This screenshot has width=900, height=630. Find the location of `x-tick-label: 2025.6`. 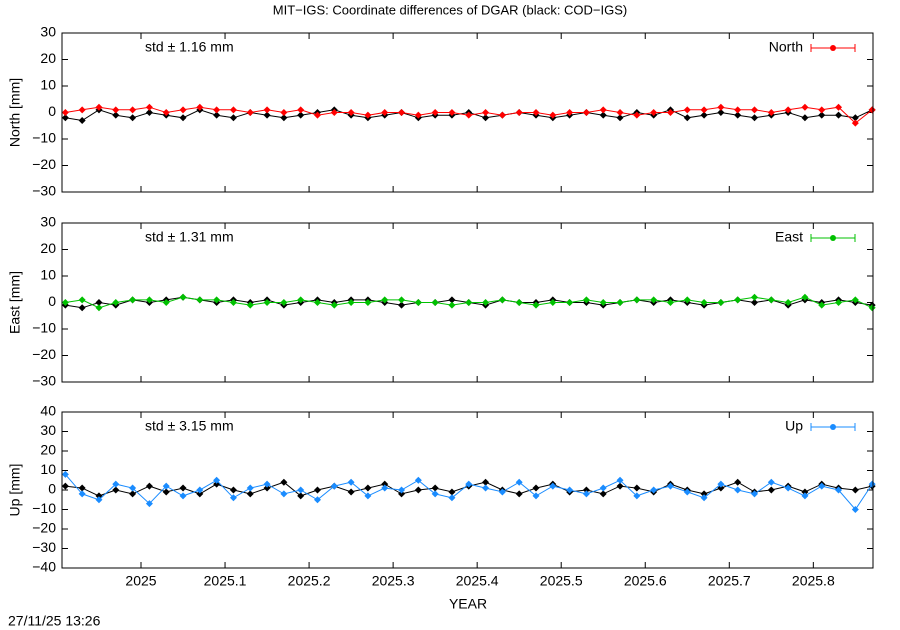

x-tick-label: 2025.6 is located at coordinates (645, 581).